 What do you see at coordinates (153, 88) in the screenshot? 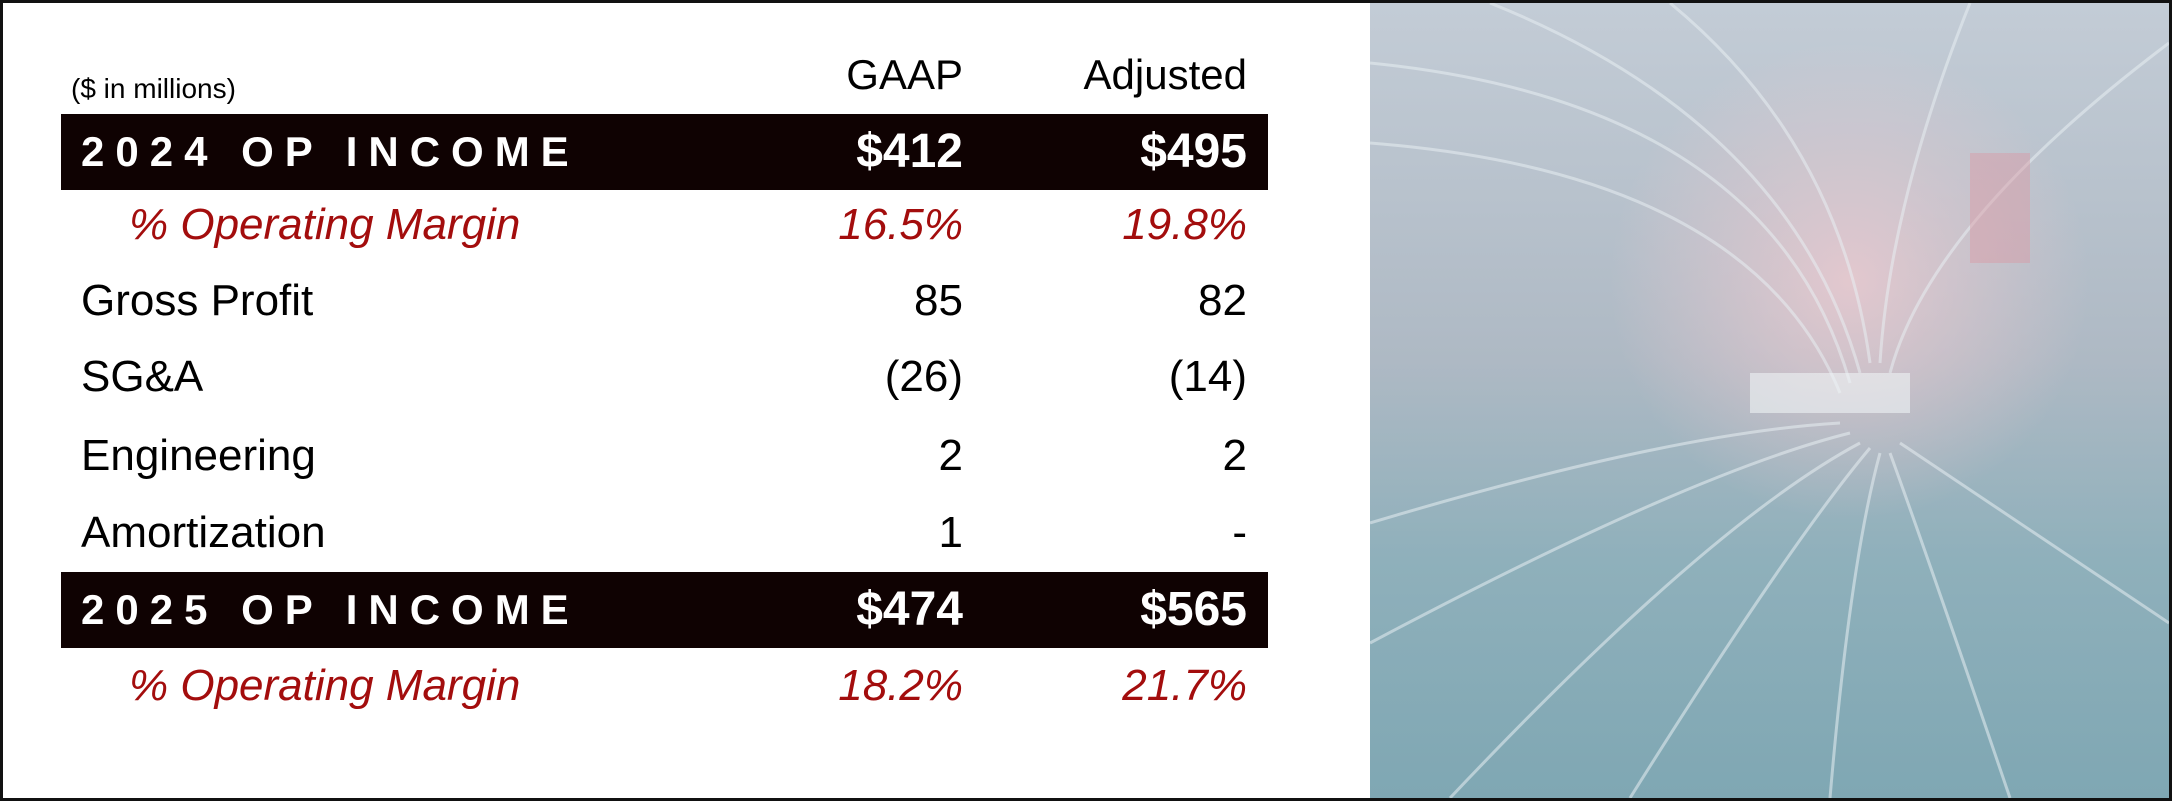
I see `units-note: ($ in millions)` at bounding box center [153, 88].